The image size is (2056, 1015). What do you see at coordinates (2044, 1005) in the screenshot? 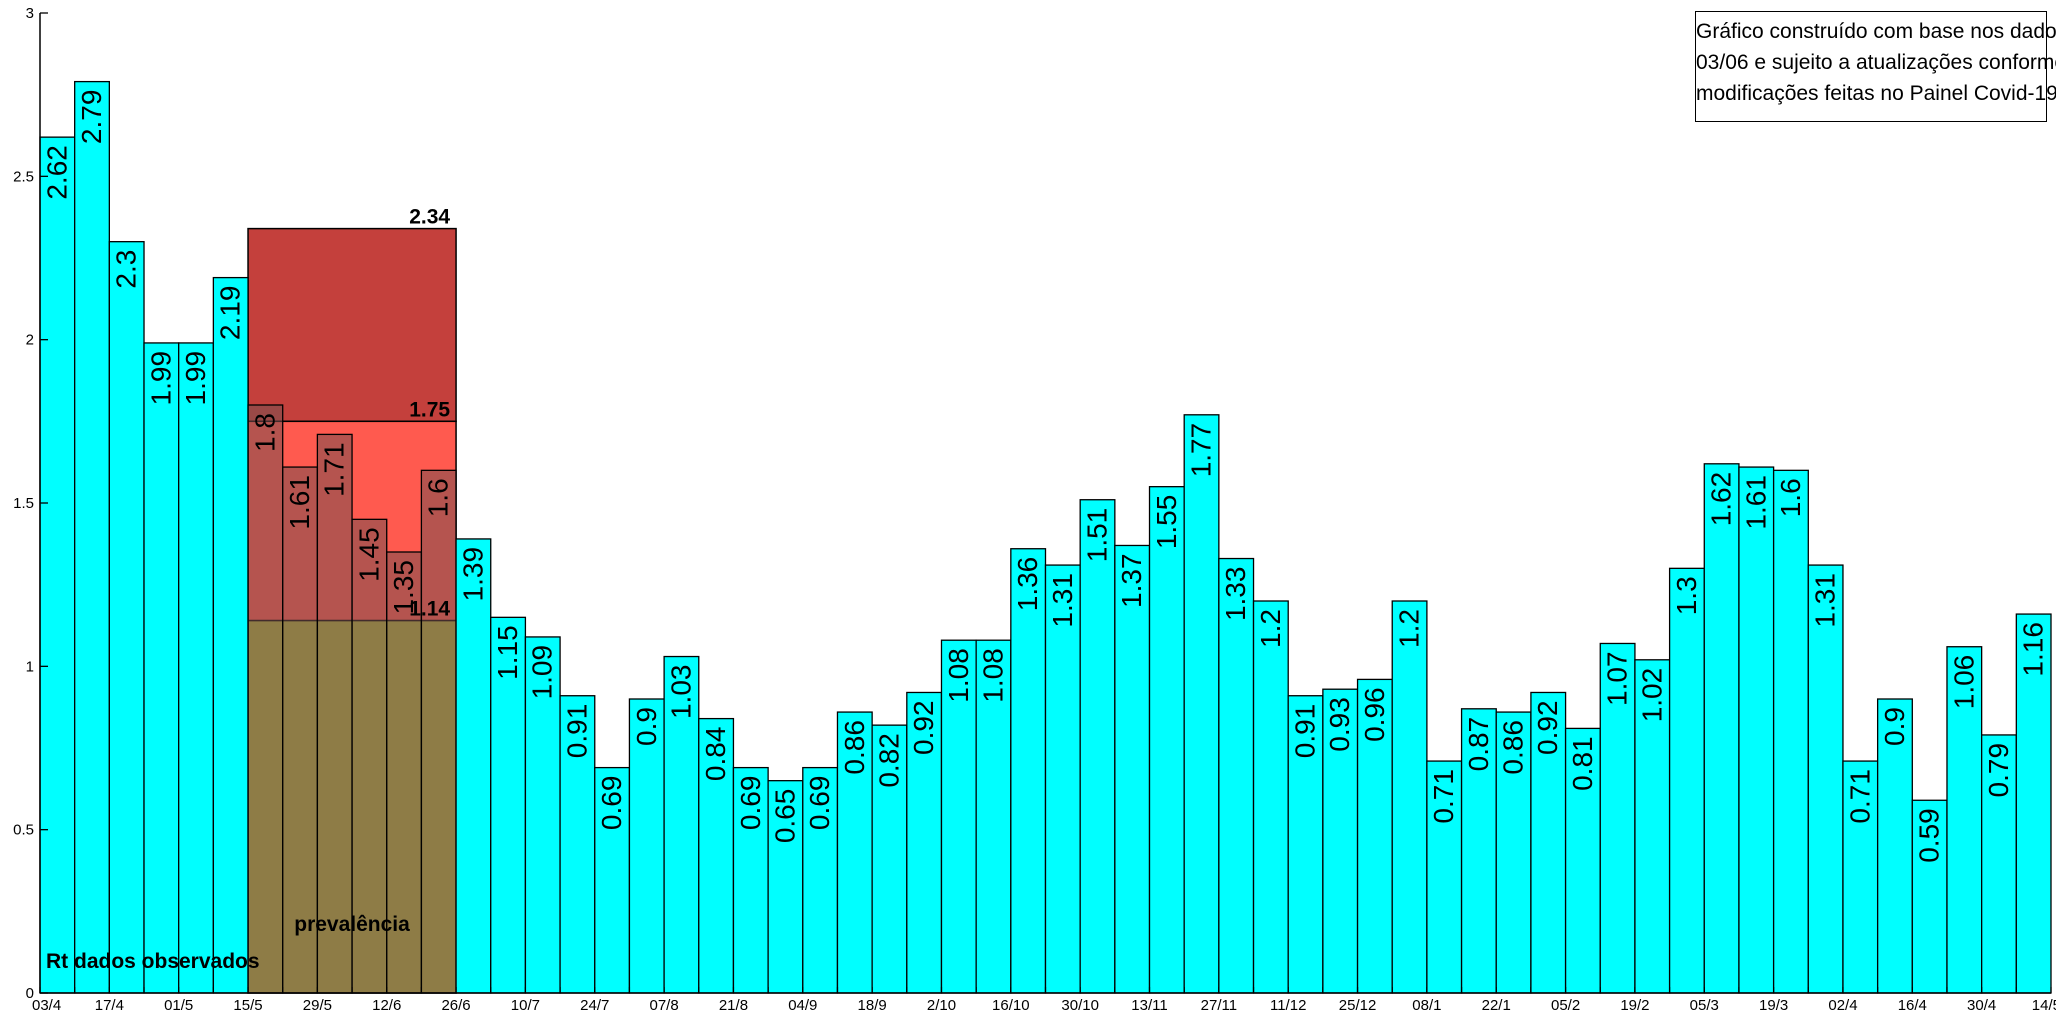
I see `x-tick-label: 14/5` at bounding box center [2044, 1005].